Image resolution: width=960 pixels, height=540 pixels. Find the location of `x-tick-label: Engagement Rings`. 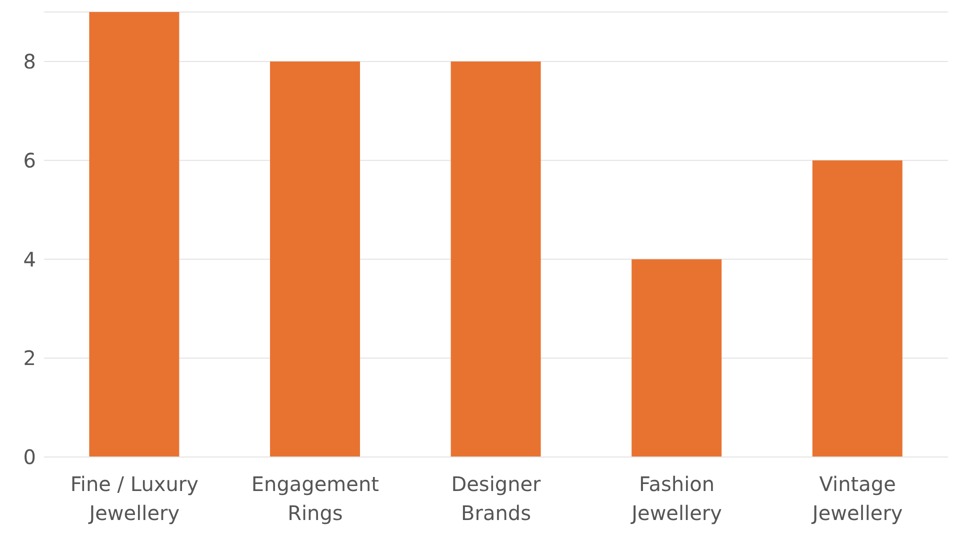

x-tick-label: Engagement Rings is located at coordinates (315, 498).